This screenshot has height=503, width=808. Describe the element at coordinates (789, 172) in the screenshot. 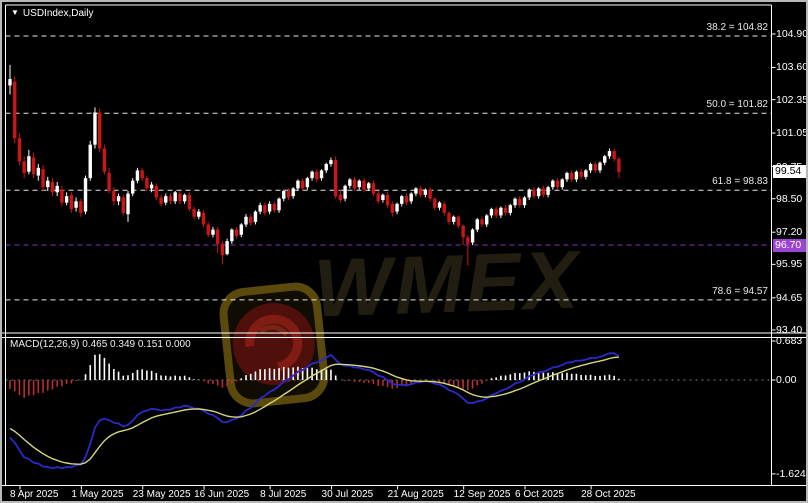

I see `current-price-badge: 99.54` at that location.